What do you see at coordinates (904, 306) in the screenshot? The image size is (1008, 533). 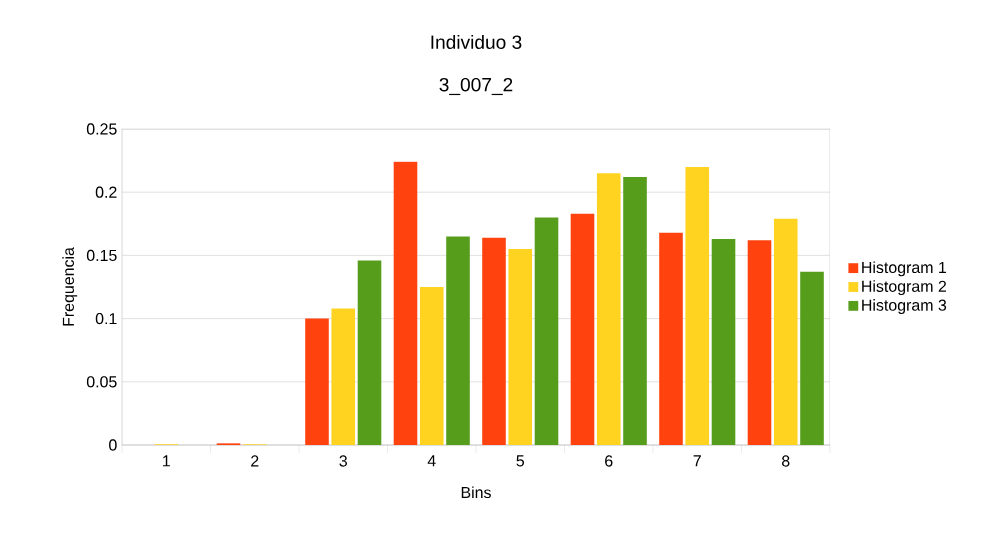 I see `legend-label: Histogram 3` at bounding box center [904, 306].